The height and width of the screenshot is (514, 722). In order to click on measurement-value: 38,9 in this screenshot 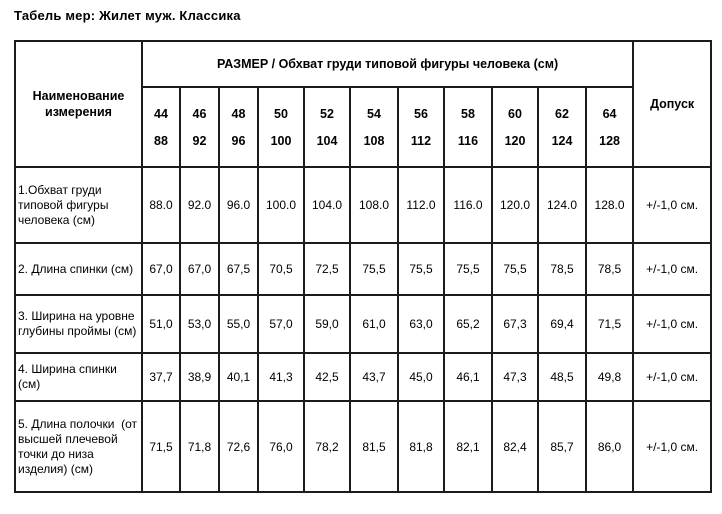, I will do `click(199, 377)`.